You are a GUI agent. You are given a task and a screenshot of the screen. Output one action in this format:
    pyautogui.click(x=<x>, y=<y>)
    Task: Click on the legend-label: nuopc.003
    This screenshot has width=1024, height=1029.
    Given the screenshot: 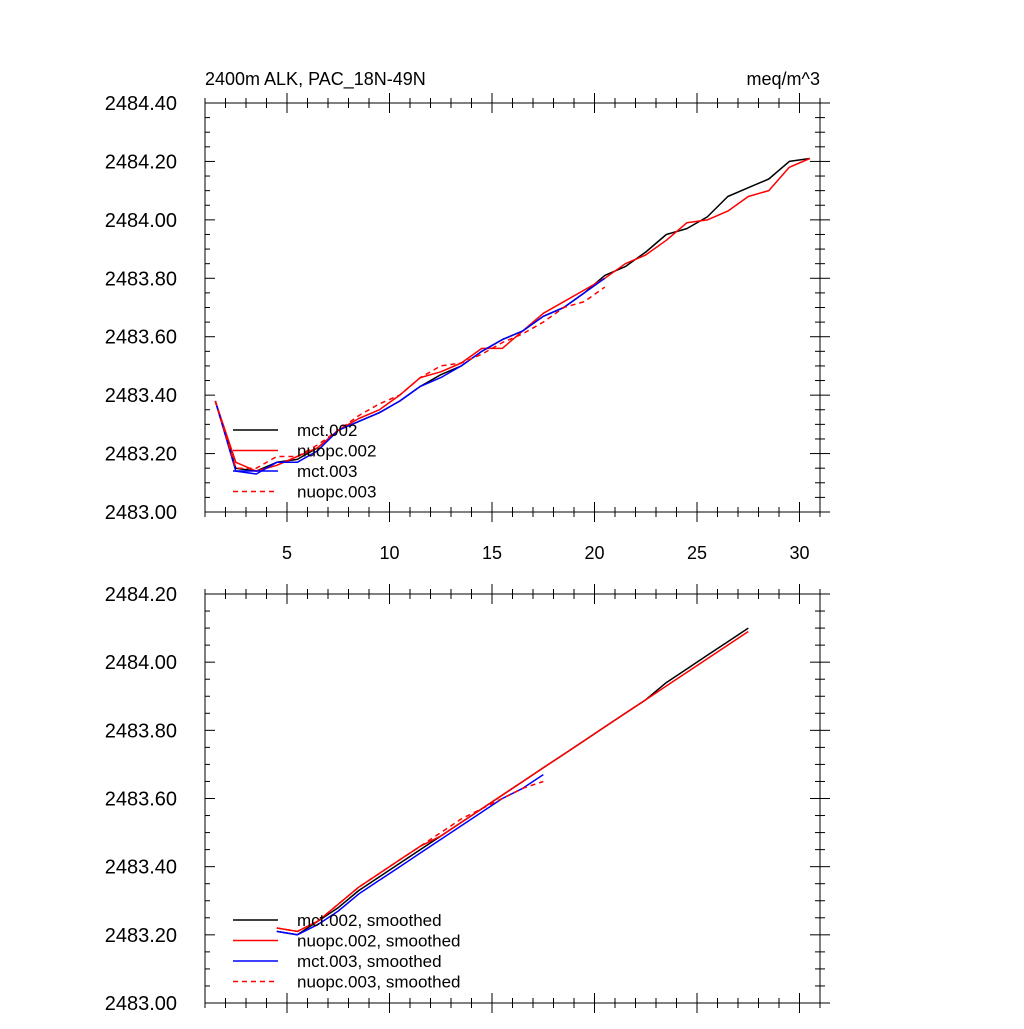 What is the action you would take?
    pyautogui.click(x=336, y=492)
    